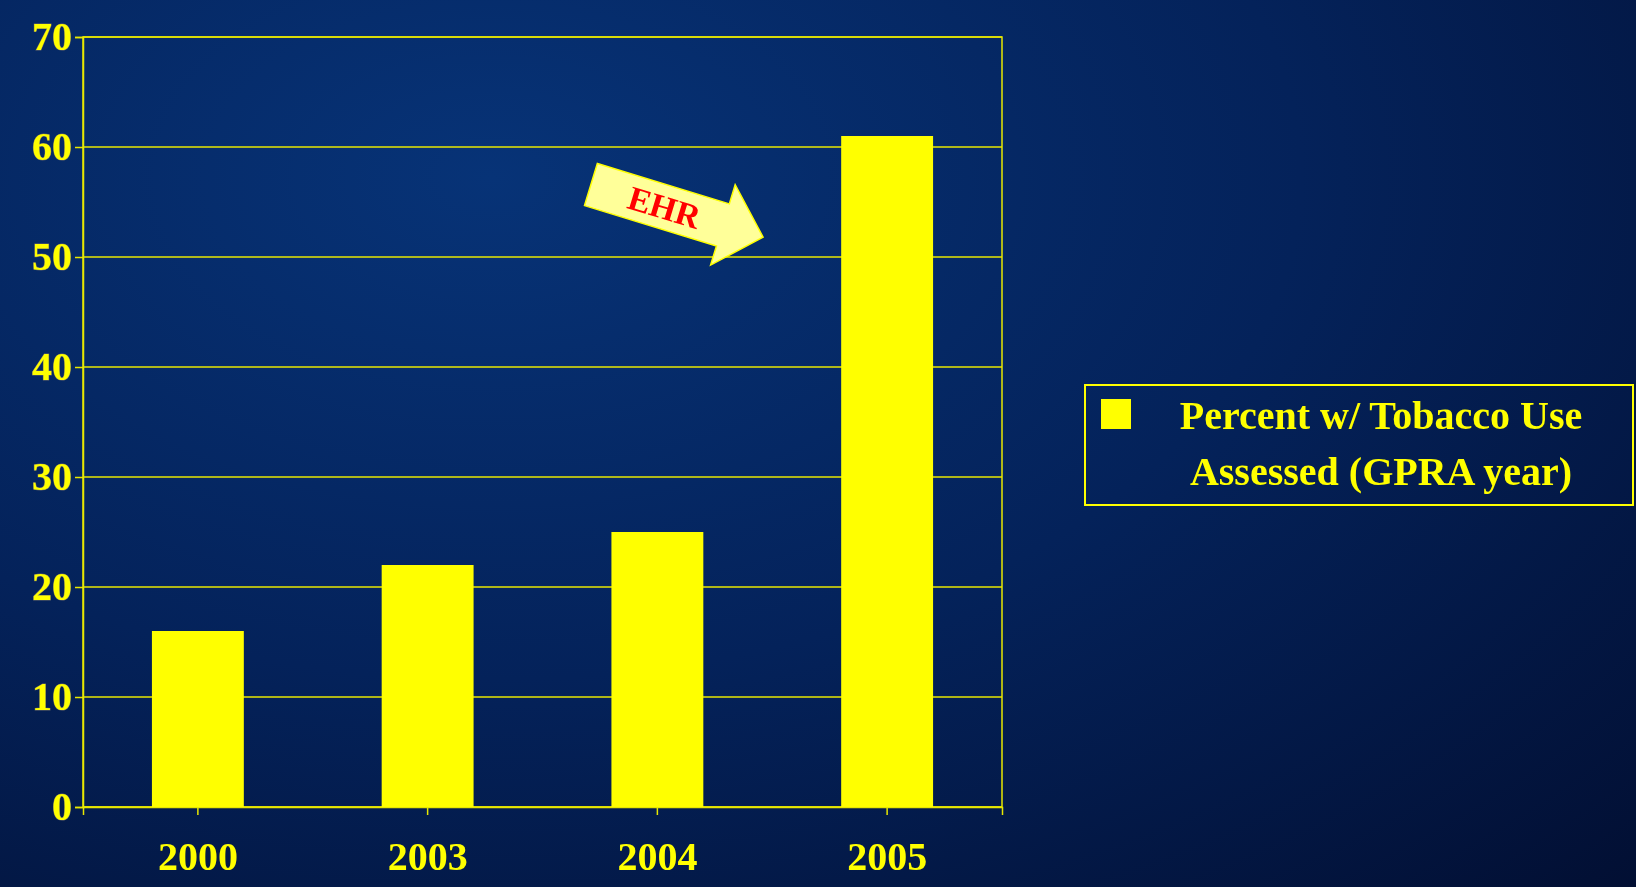 The height and width of the screenshot is (887, 1636). Describe the element at coordinates (62, 807) in the screenshot. I see `y-tick-label: 0` at that location.